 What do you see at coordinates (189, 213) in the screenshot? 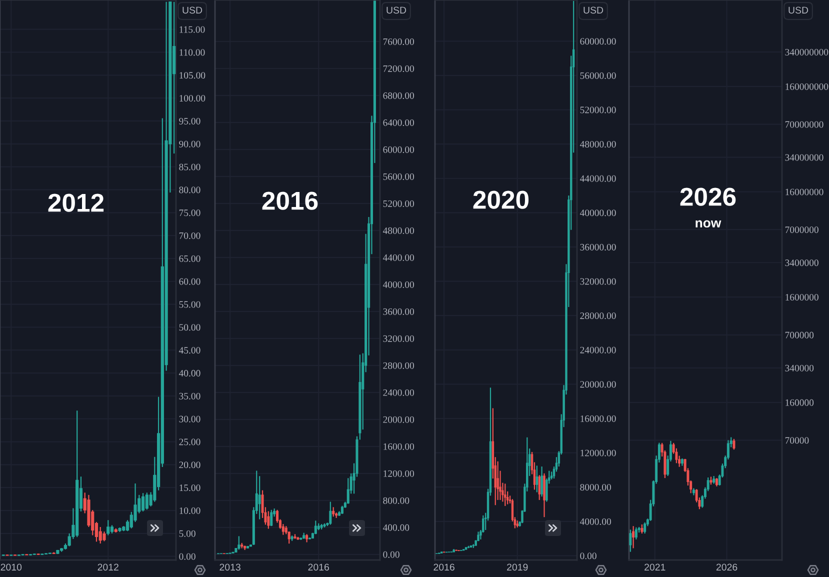
I see `y-tick-label: 75.00` at bounding box center [189, 213].